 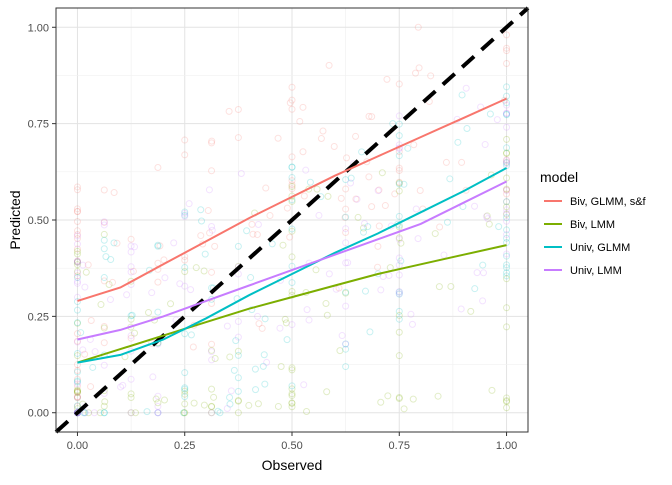 I want to click on legend-label: Univ, LMM, so click(x=596, y=271).